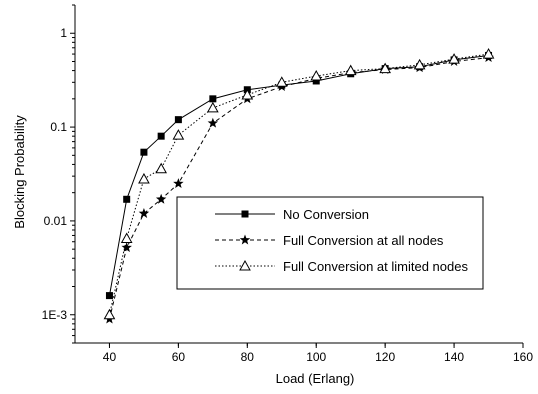 The width and height of the screenshot is (538, 394). What do you see at coordinates (179, 357) in the screenshot?
I see `x-tick-label: 60` at bounding box center [179, 357].